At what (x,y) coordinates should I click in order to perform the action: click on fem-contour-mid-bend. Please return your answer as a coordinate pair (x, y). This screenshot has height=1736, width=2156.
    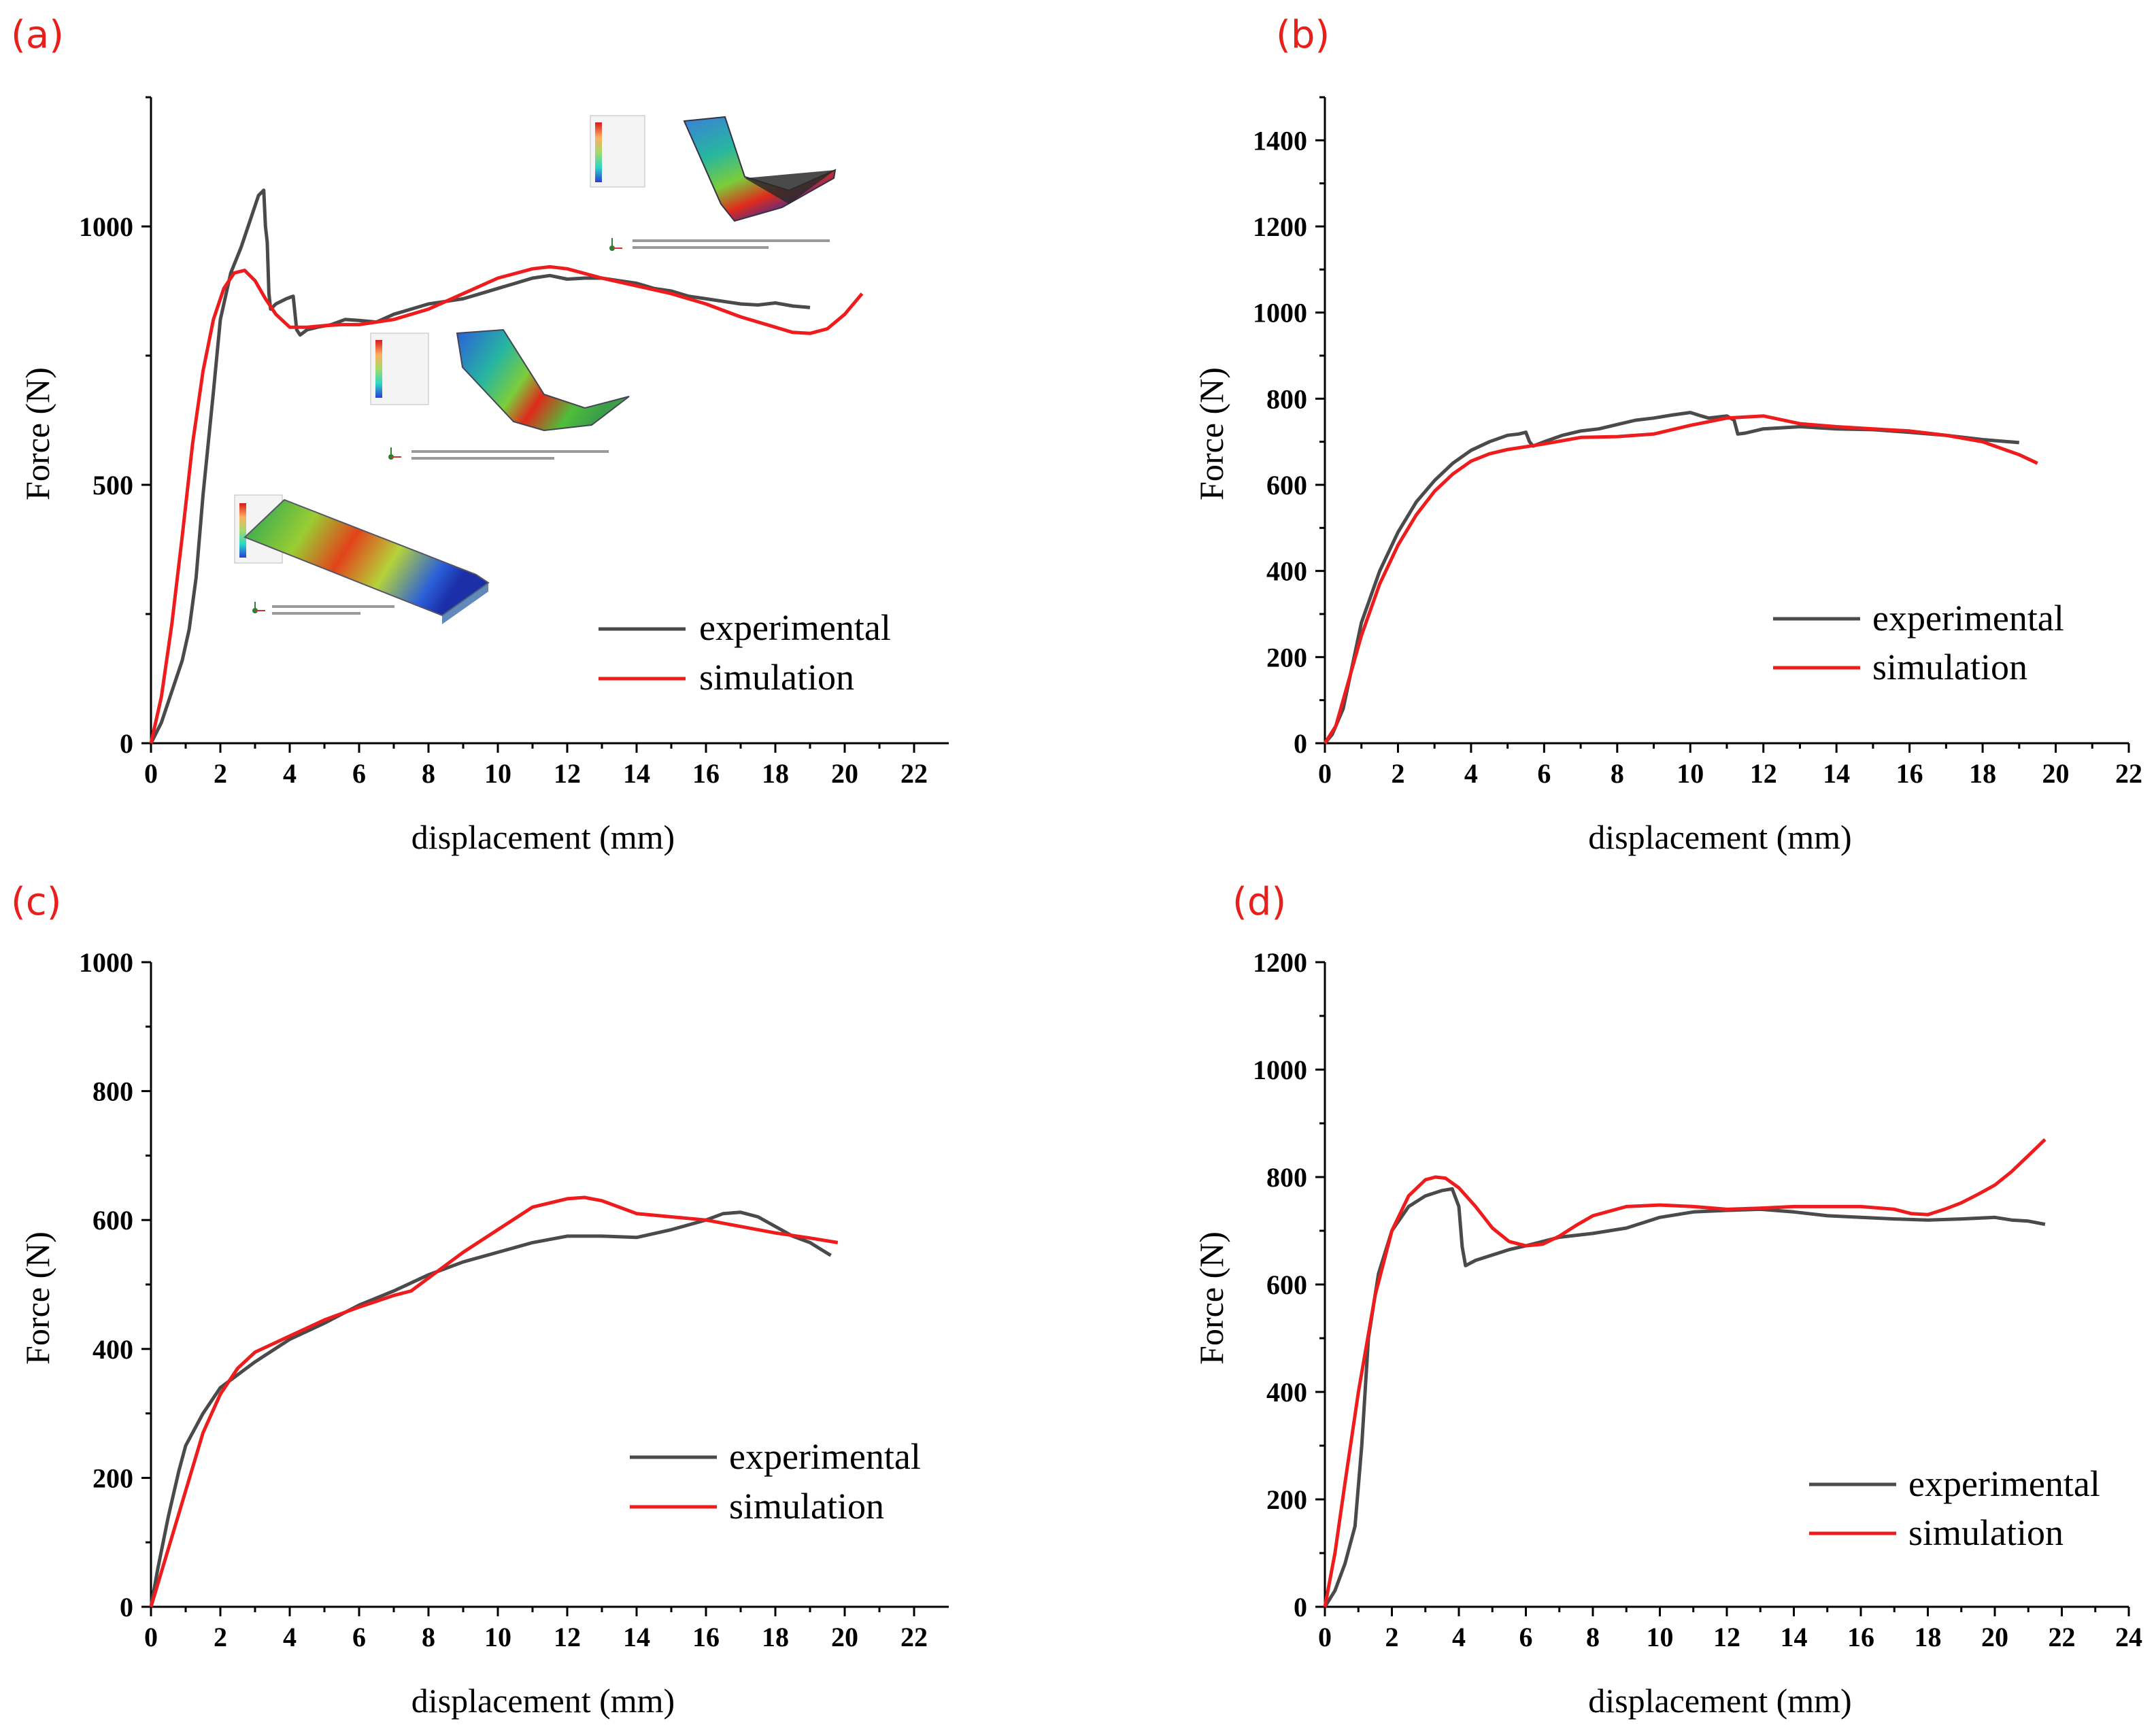
    Looking at the image, I should click on (500, 394).